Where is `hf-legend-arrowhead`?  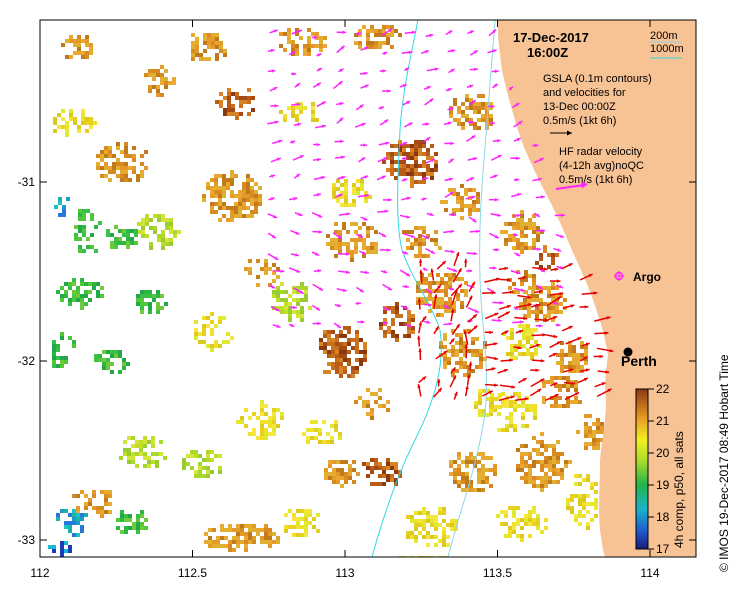 hf-legend-arrowhead is located at coordinates (584, 185).